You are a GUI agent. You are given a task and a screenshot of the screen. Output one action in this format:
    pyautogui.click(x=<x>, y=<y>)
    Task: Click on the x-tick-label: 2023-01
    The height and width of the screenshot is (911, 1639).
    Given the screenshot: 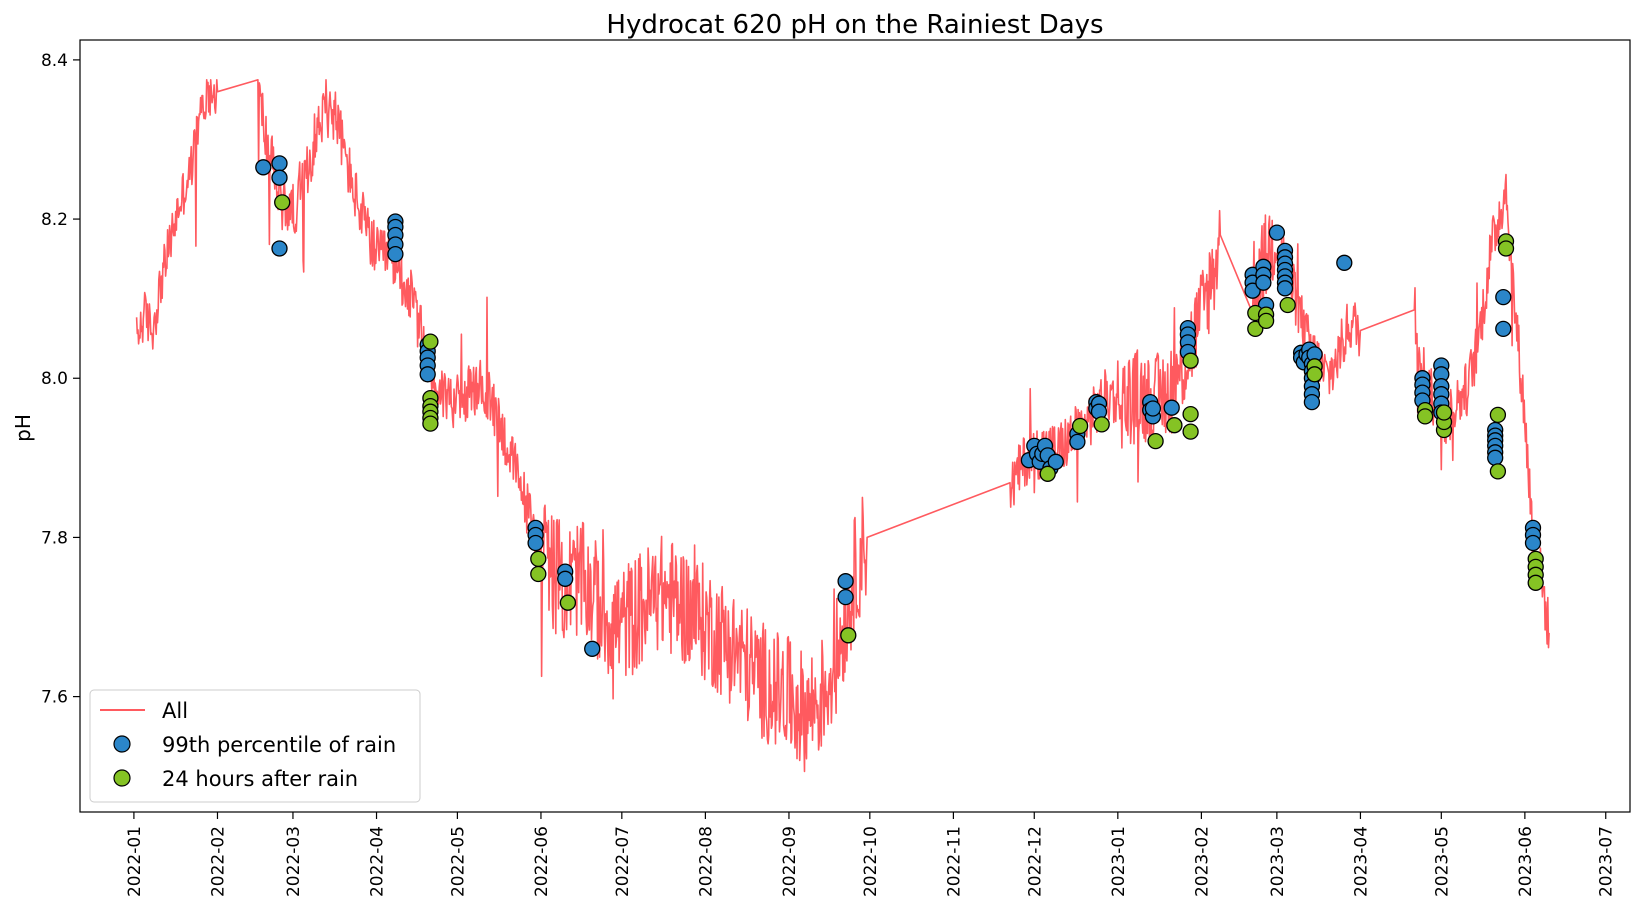 What is the action you would take?
    pyautogui.click(x=1119, y=861)
    